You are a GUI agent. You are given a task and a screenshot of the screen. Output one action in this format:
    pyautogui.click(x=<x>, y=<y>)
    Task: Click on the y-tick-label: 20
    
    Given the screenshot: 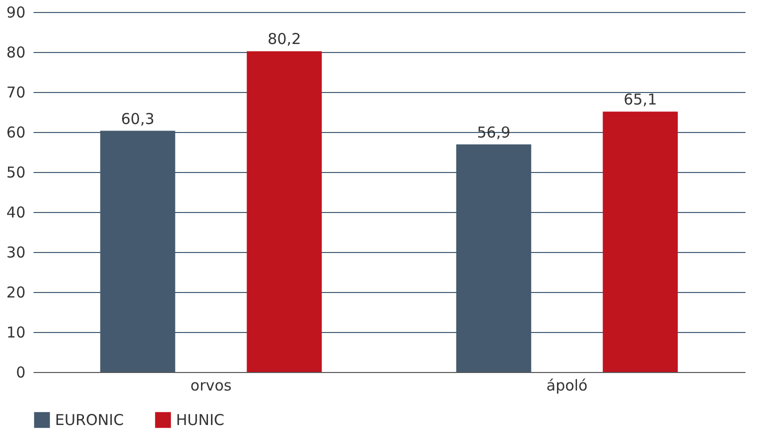 What is the action you would take?
    pyautogui.click(x=16, y=293)
    